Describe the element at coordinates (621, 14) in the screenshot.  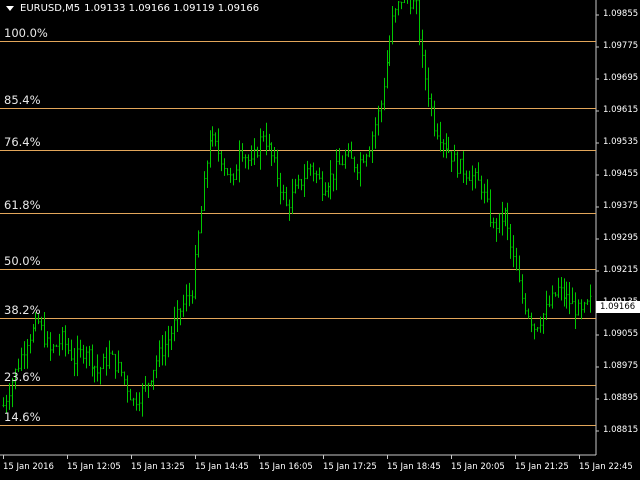
I see `price-tick-label: 1.09855` at that location.